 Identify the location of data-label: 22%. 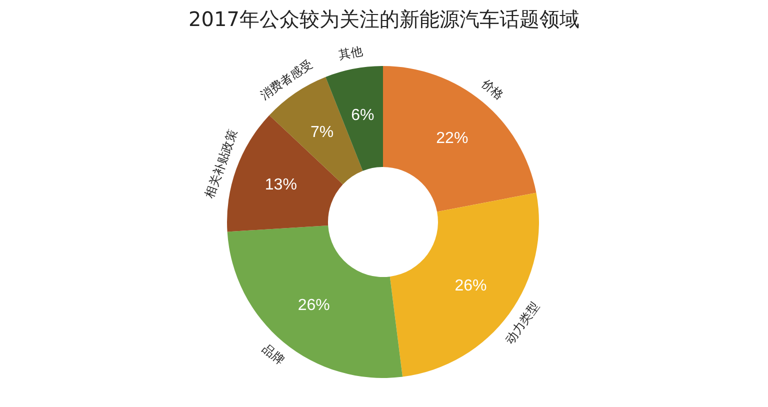
(452, 138).